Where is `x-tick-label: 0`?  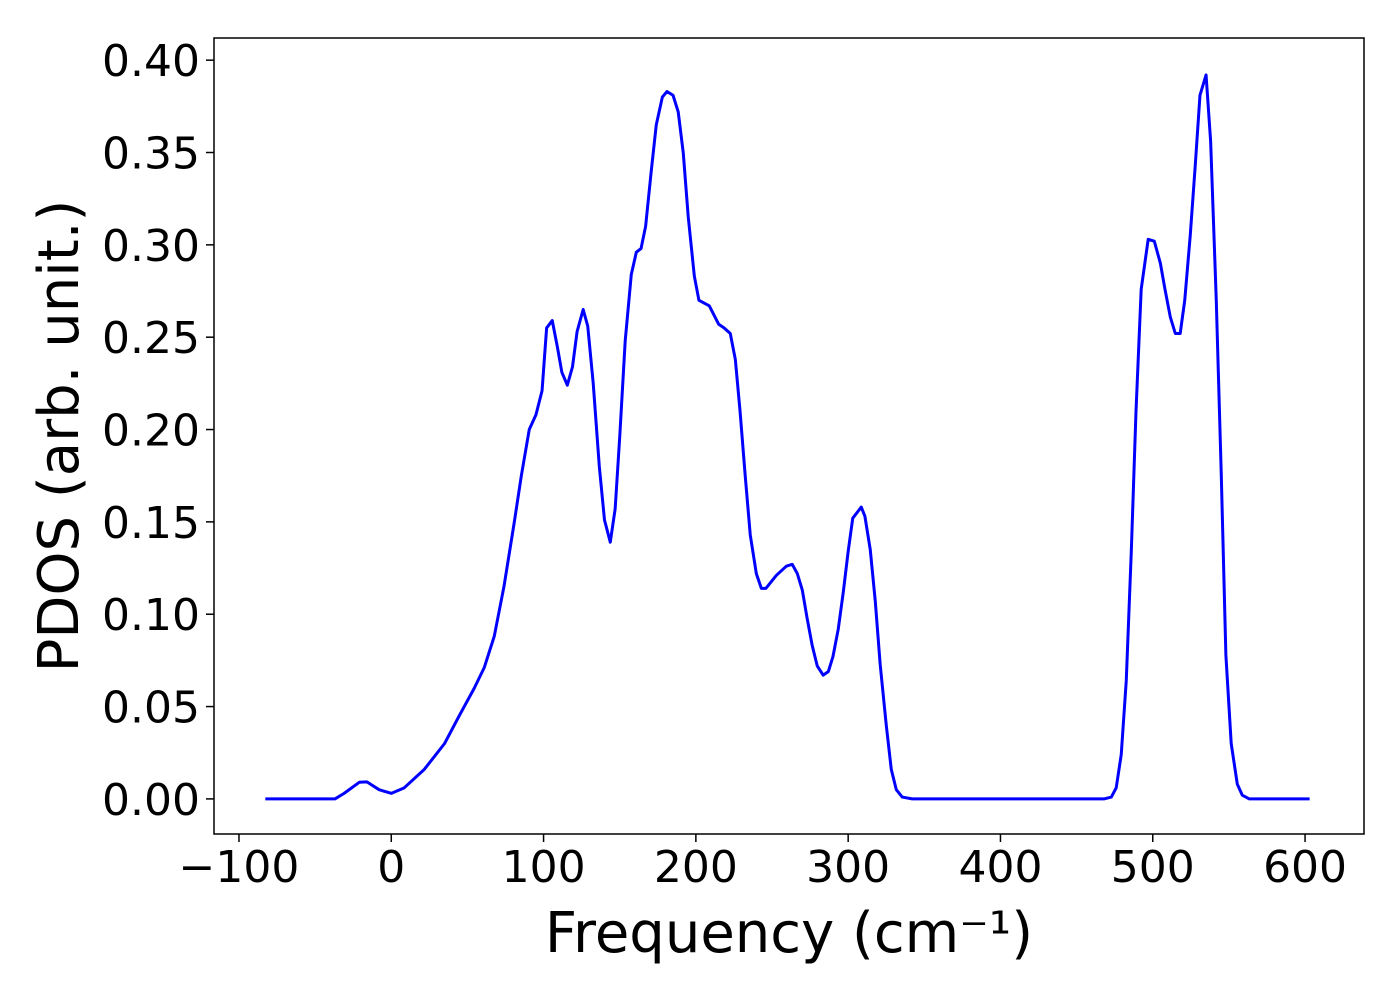 x-tick-label: 0 is located at coordinates (391, 867).